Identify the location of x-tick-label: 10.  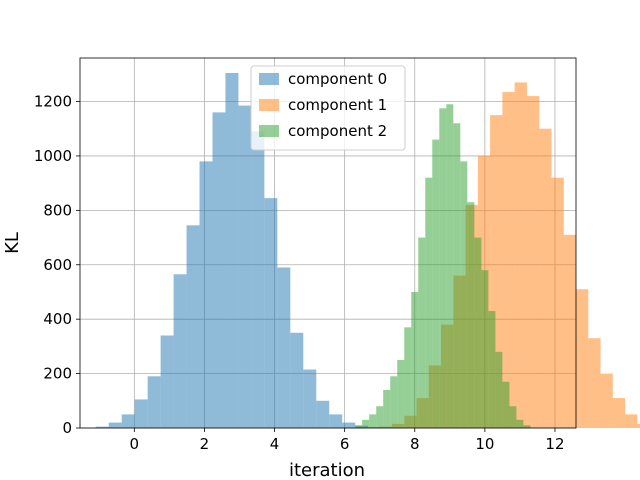
(484, 444).